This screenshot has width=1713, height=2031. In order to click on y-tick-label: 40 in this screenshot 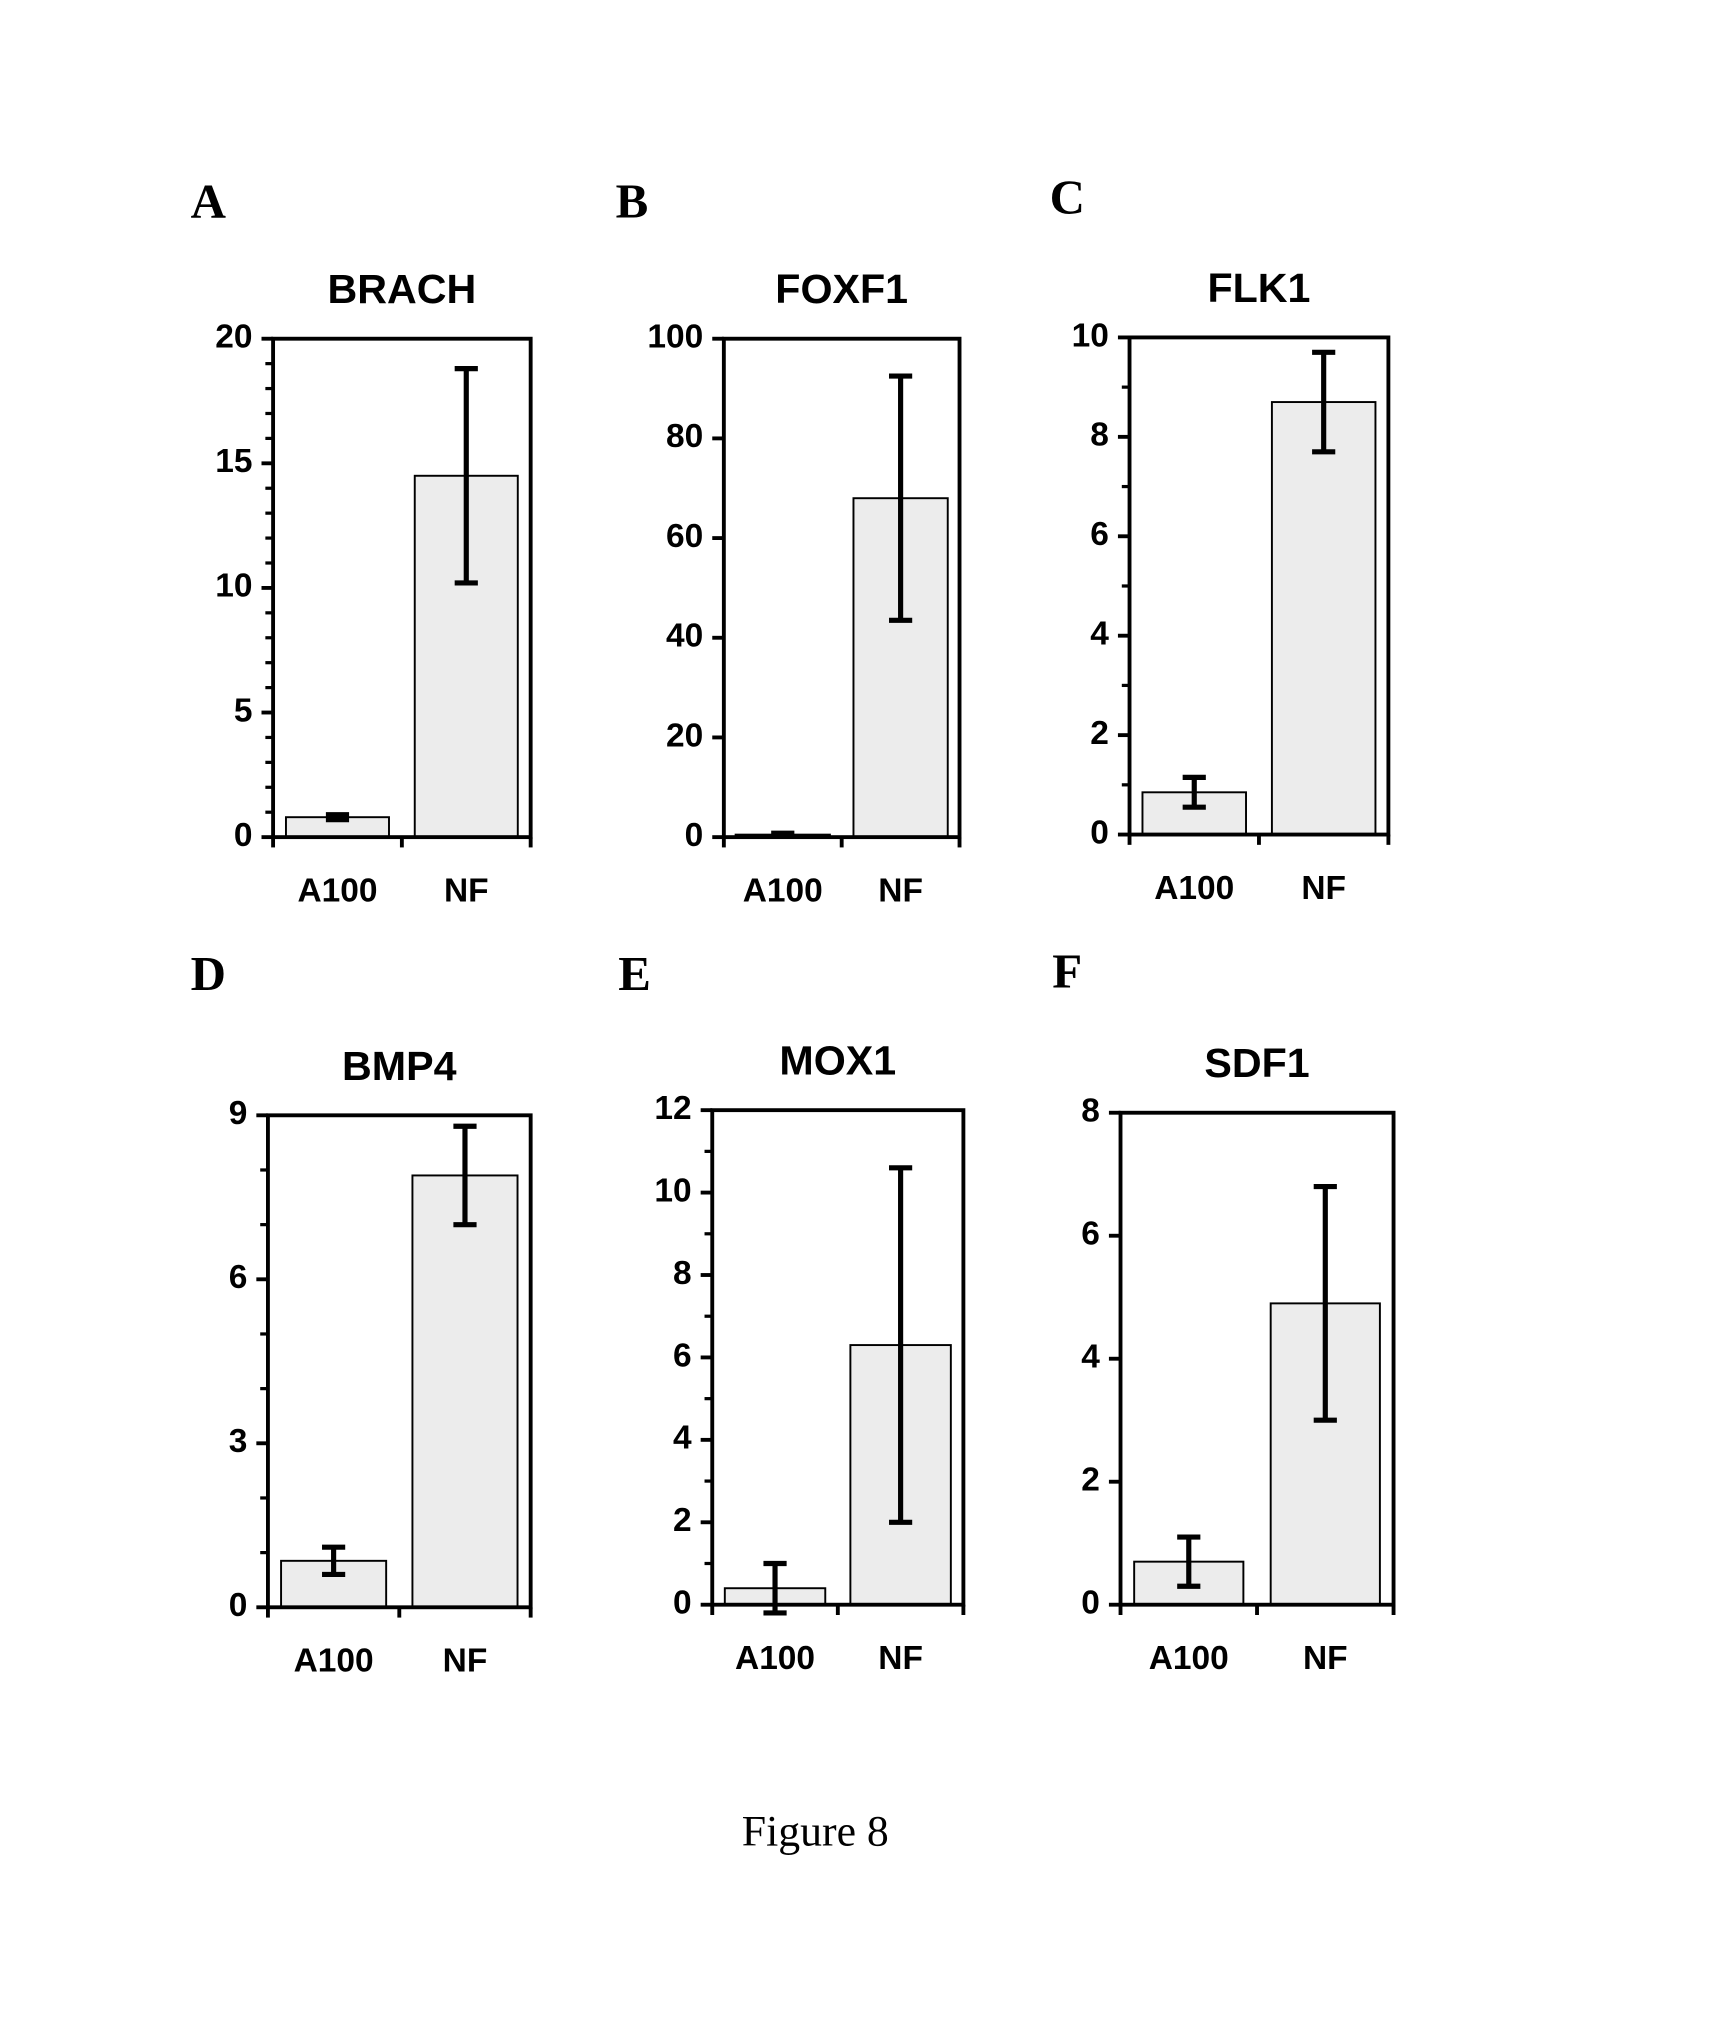, I will do `click(684, 636)`.